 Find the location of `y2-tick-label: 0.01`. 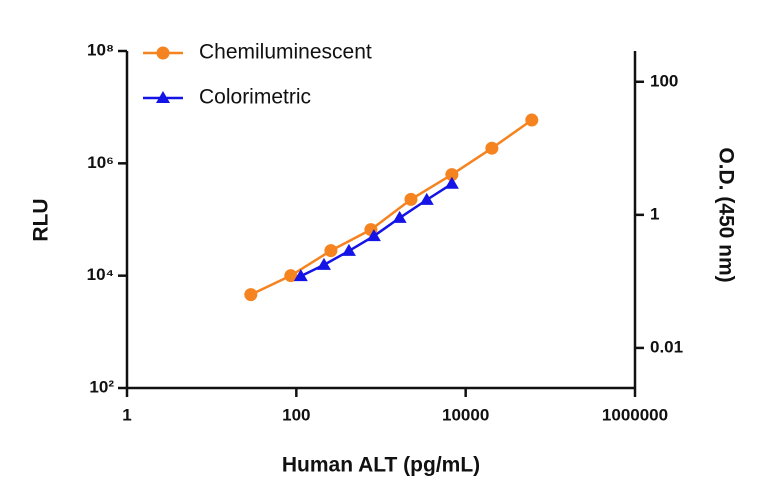

y2-tick-label: 0.01 is located at coordinates (666, 346).